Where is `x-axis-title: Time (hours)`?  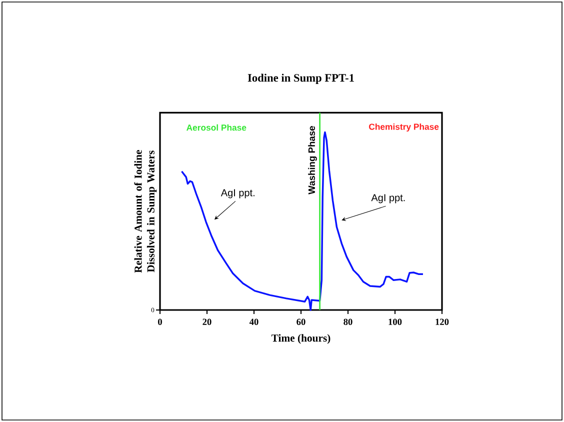
x-axis-title: Time (hours) is located at coordinates (300, 339).